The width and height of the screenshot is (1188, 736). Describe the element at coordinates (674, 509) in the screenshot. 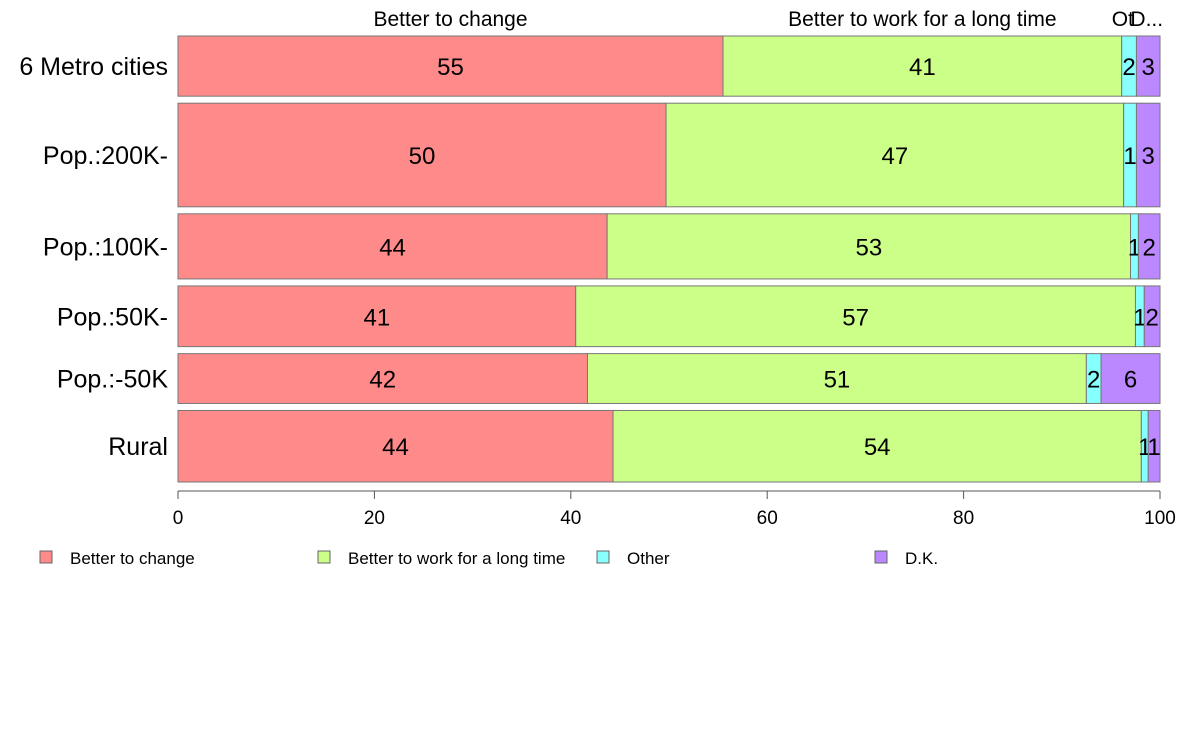

I see `x-axis: 0 20 40 60 80 100` at that location.